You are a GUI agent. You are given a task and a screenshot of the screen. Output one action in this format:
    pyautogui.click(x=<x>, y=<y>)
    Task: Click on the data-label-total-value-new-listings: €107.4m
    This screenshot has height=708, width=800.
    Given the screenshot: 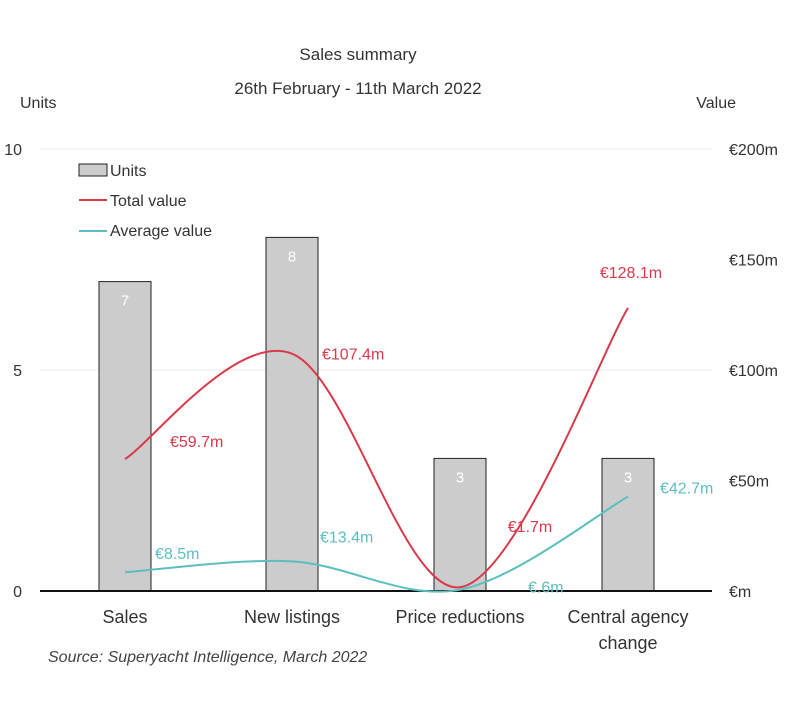 What is the action you would take?
    pyautogui.click(x=353, y=355)
    